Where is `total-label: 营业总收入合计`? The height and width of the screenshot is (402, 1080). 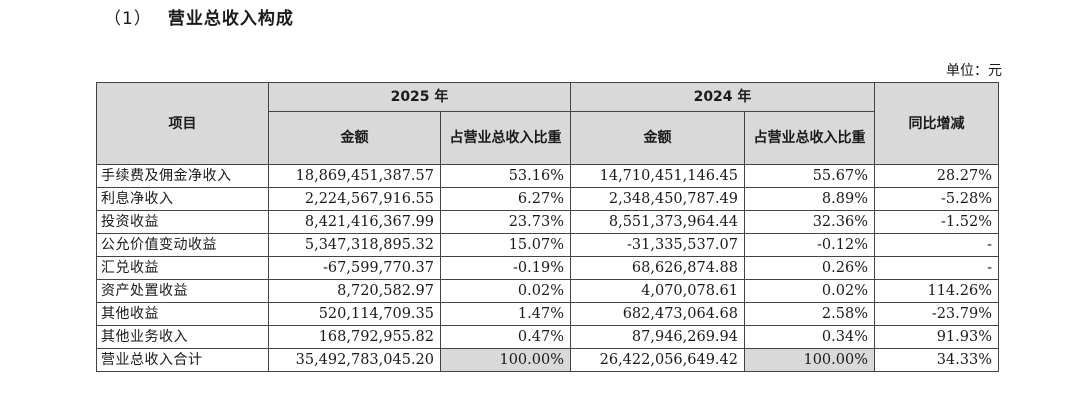 total-label: 营业总收入合计 is located at coordinates (182, 360).